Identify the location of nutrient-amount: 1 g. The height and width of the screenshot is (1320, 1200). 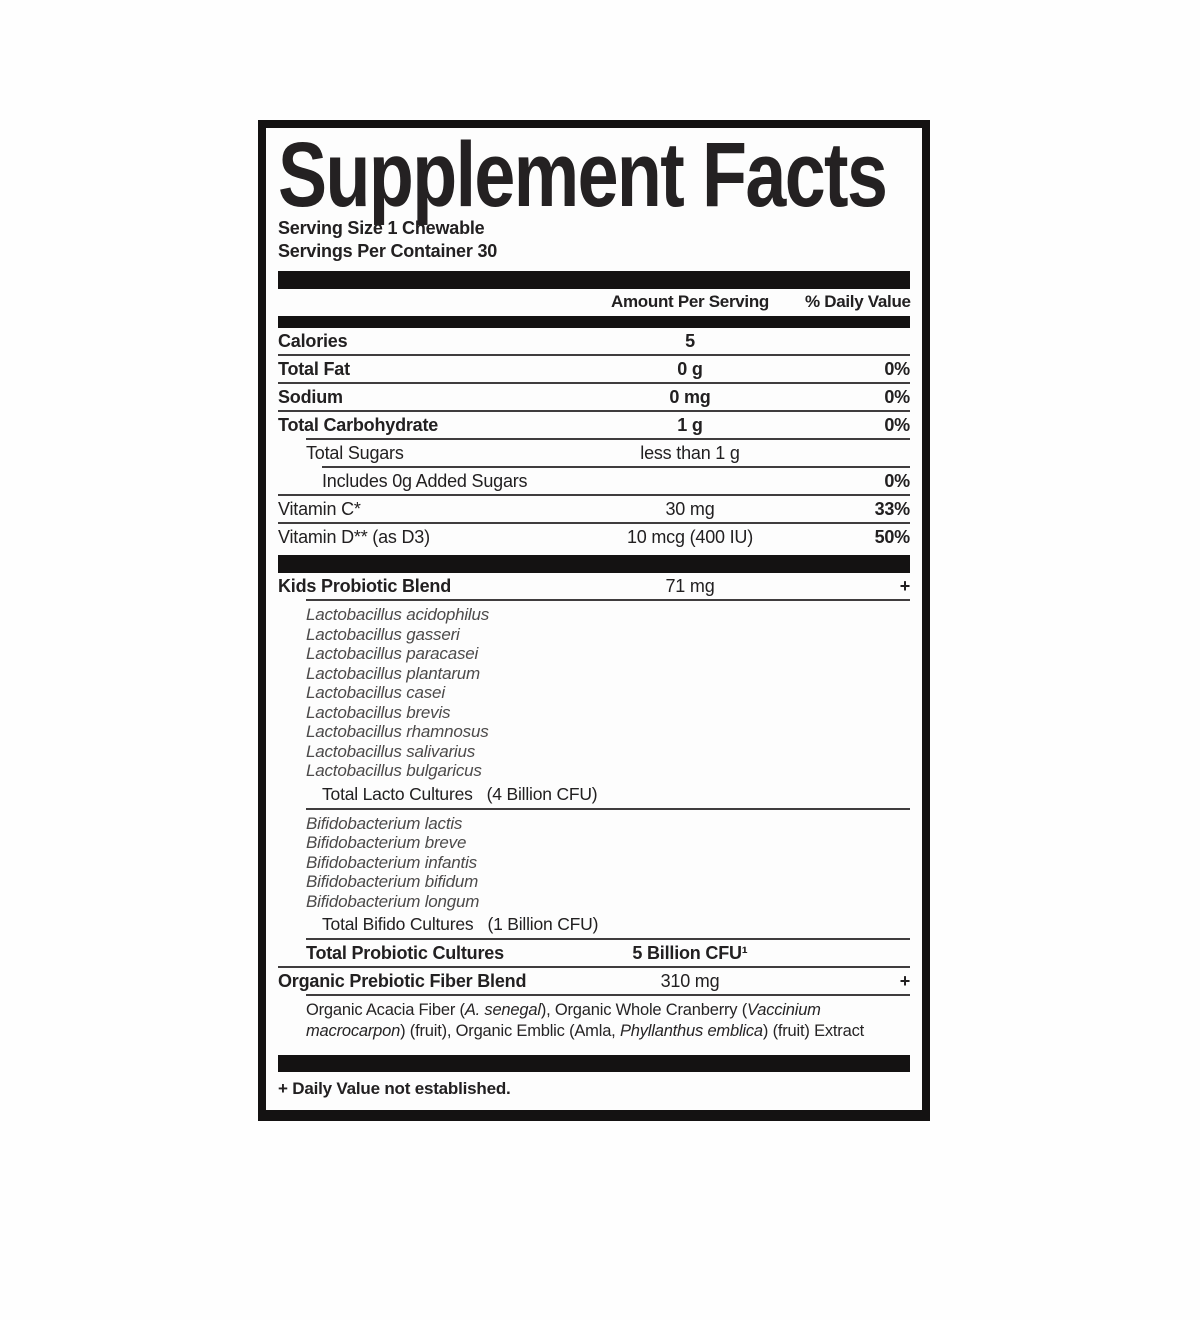
(690, 425).